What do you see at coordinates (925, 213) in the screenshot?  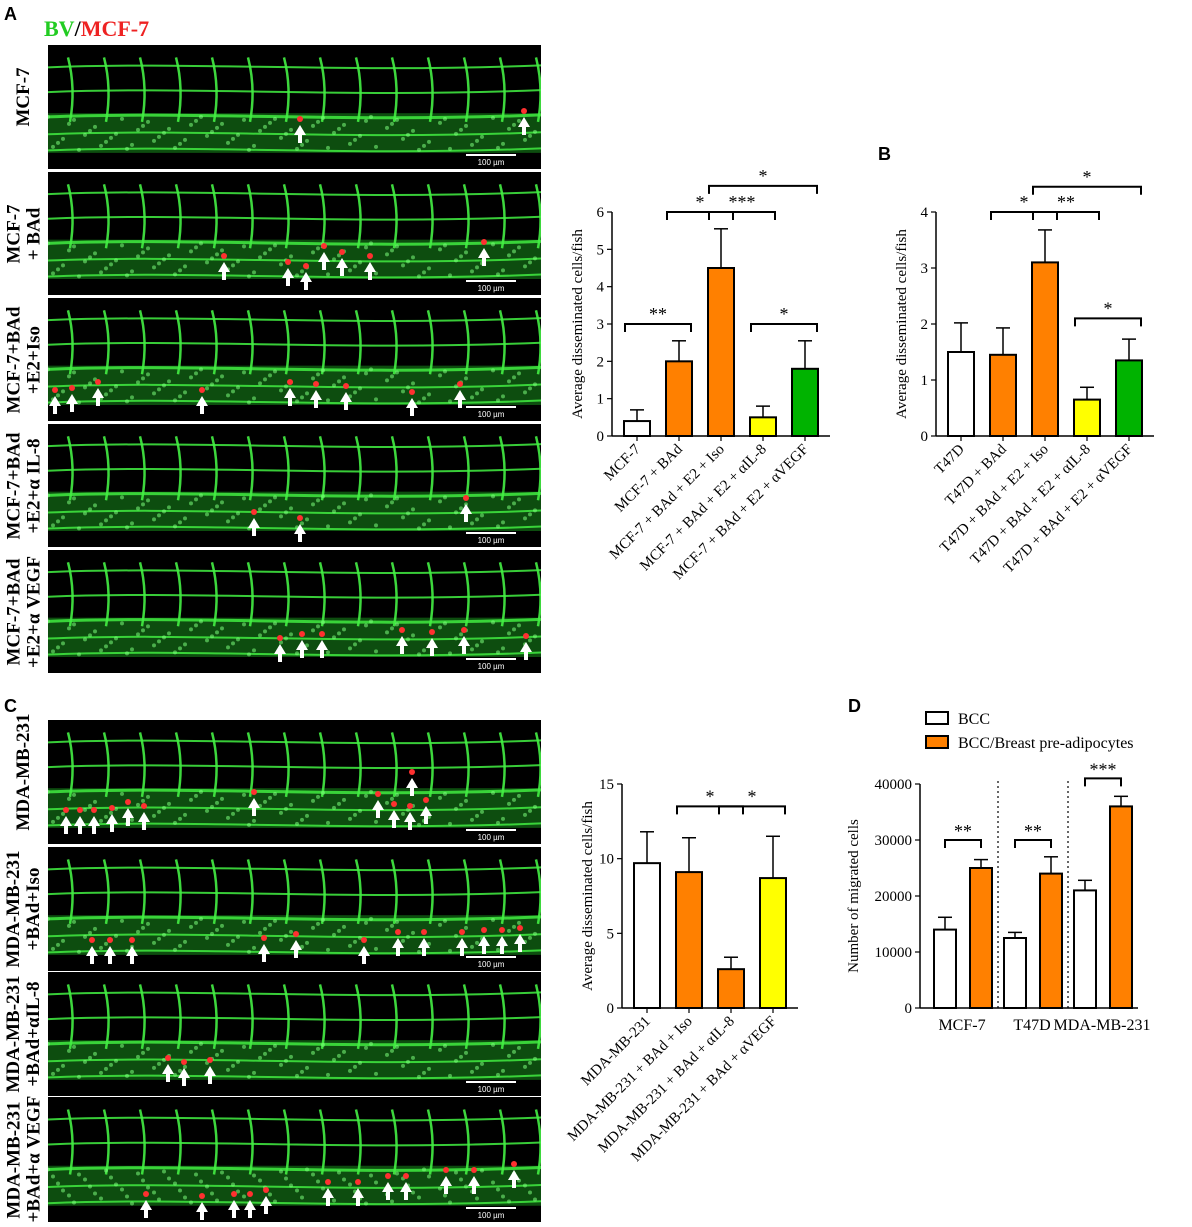 I see `y-tick-label: 4` at bounding box center [925, 213].